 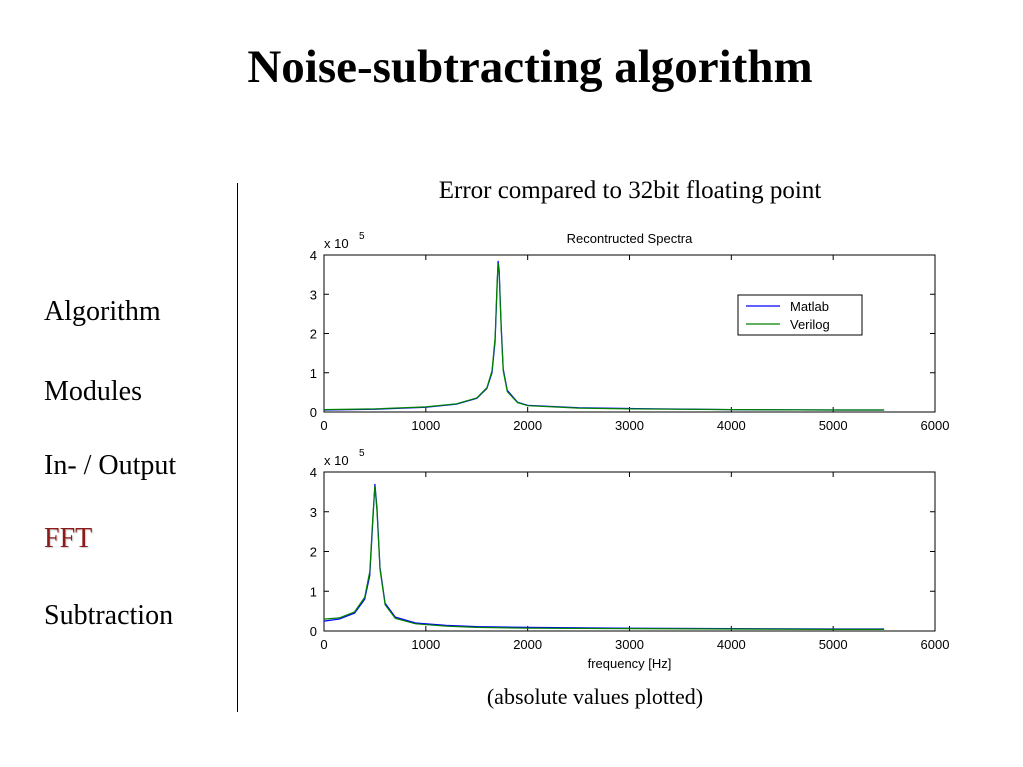 What do you see at coordinates (313, 631) in the screenshot?
I see `plot2-y-tick-label: 0` at bounding box center [313, 631].